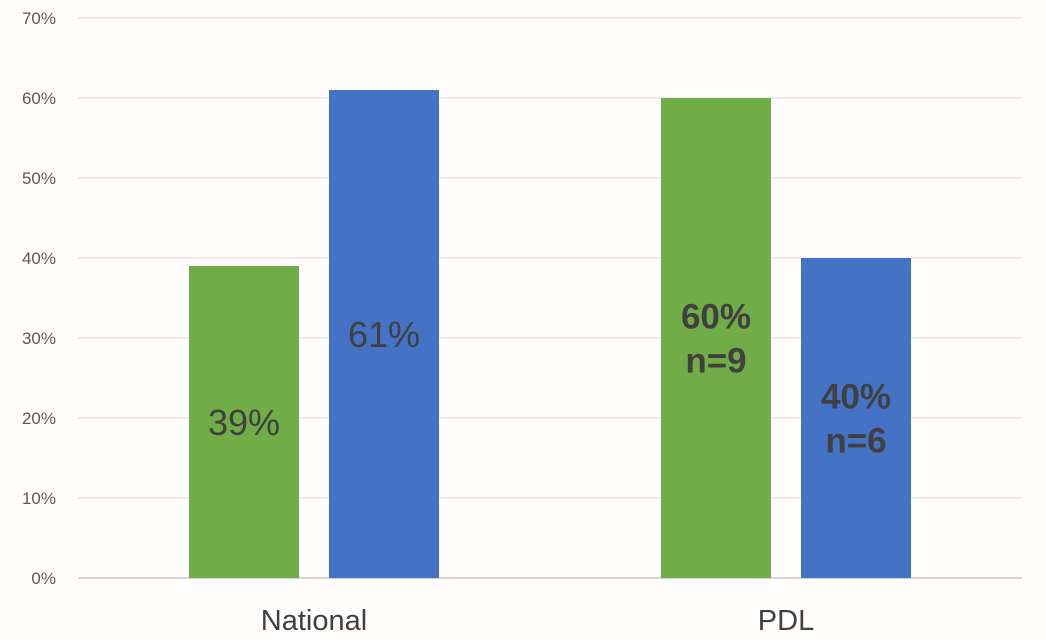 The image size is (1046, 640). What do you see at coordinates (39, 178) in the screenshot?
I see `y-tick-label: 50%` at bounding box center [39, 178].